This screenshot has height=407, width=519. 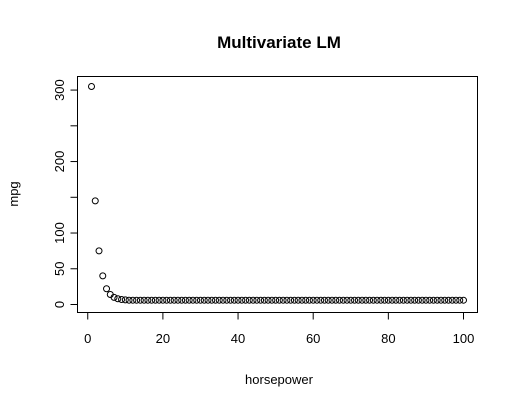 What do you see at coordinates (279, 329) in the screenshot?
I see `x-axis: 0 20 40 60 80 100` at bounding box center [279, 329].